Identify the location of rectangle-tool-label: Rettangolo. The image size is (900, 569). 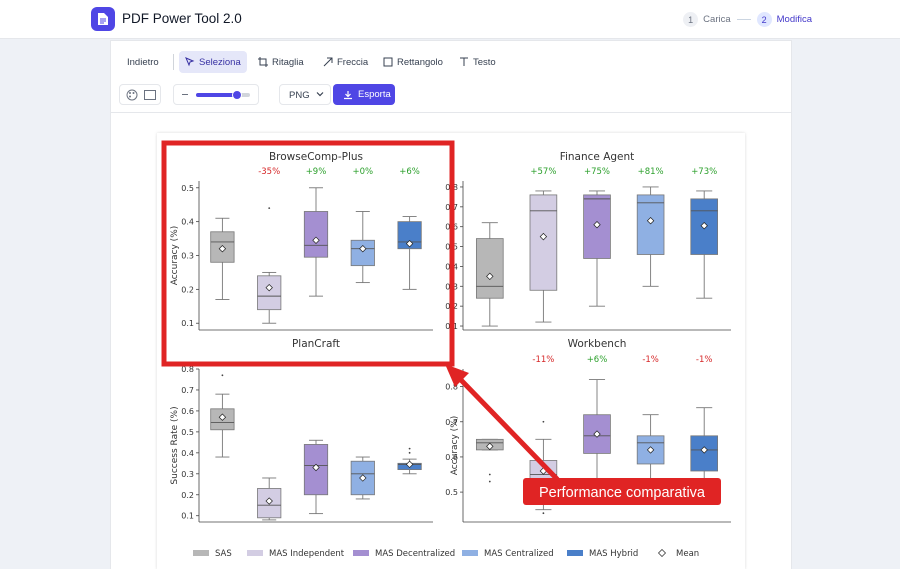
(420, 62).